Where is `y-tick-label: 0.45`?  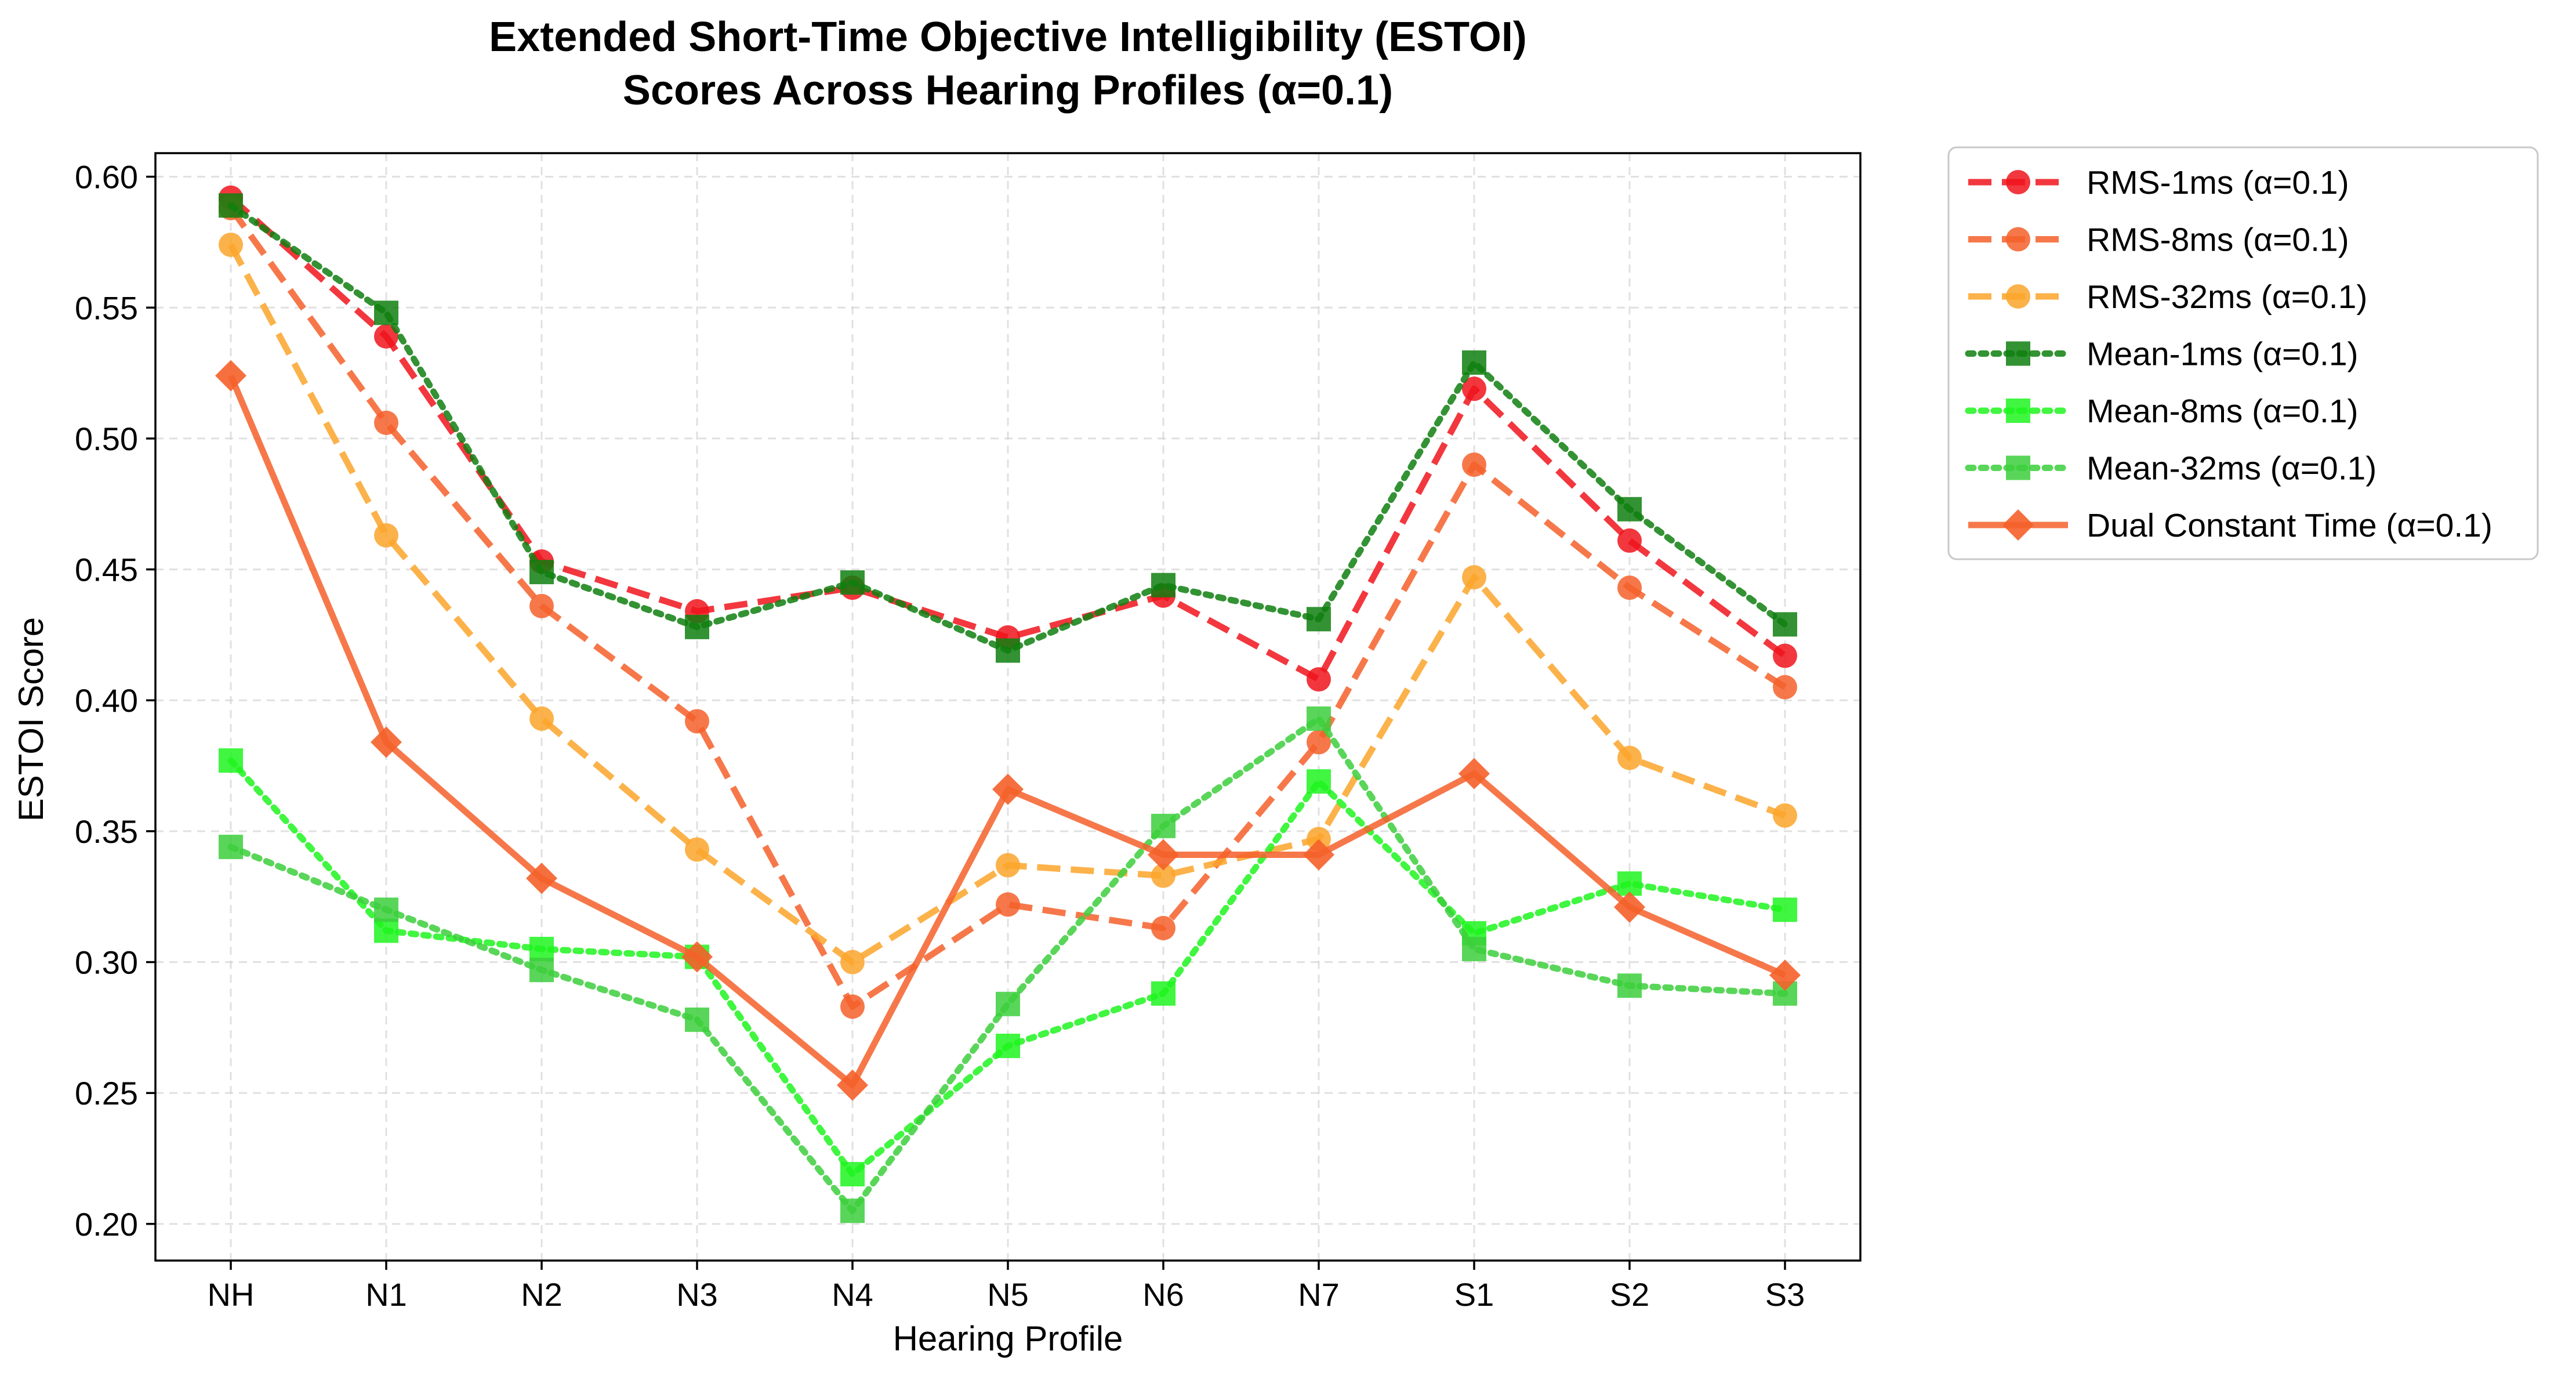
y-tick-label: 0.45 is located at coordinates (106, 570).